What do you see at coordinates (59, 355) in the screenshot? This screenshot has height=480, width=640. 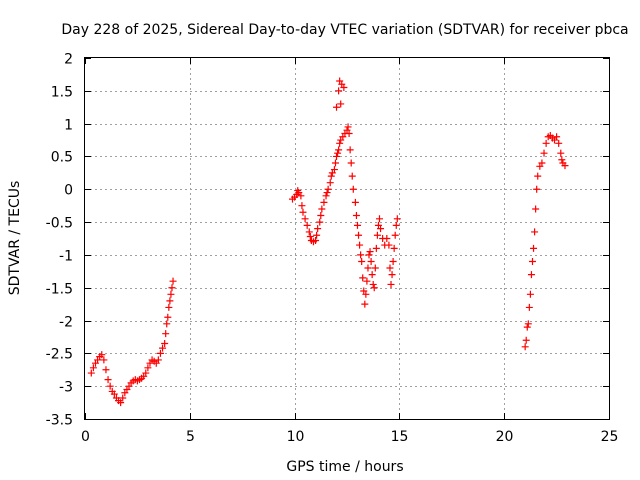 I see `y-tick-label: -2.5` at bounding box center [59, 355].